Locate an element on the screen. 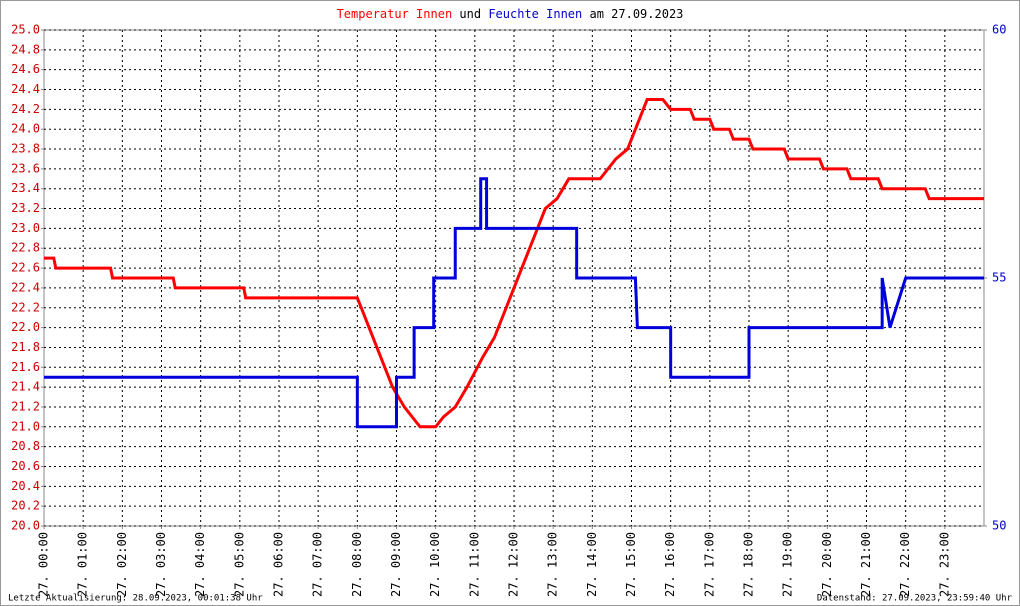 This screenshot has width=1020, height=606. x-tick-label: 27. 23:00 is located at coordinates (944, 564).